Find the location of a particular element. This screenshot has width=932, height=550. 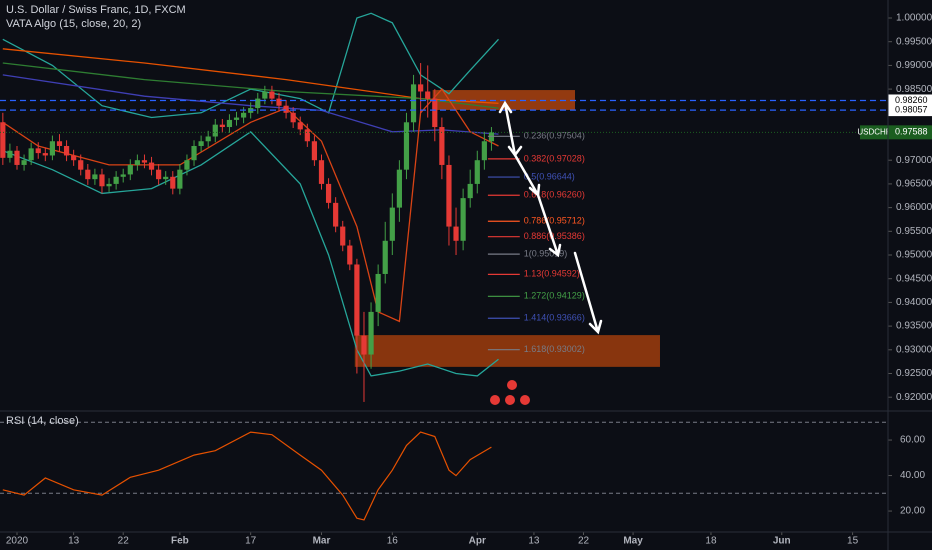

x-tick-label: Apr is located at coordinates (477, 541).